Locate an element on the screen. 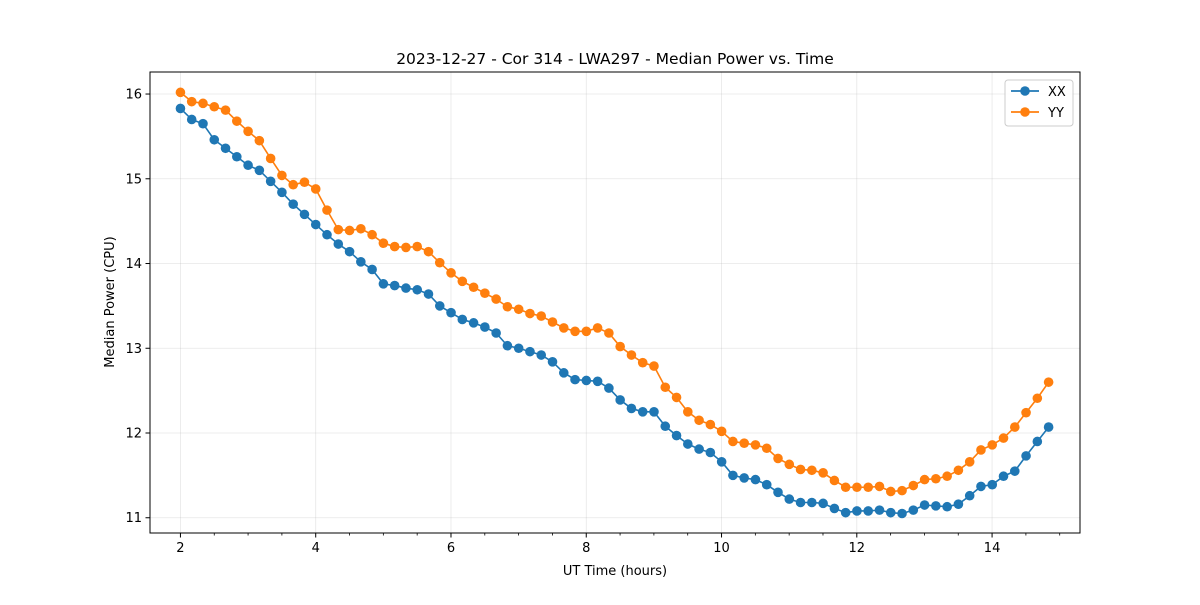 The height and width of the screenshot is (605, 1200). y-axis-label: Median Power (CPU) is located at coordinates (110, 301).